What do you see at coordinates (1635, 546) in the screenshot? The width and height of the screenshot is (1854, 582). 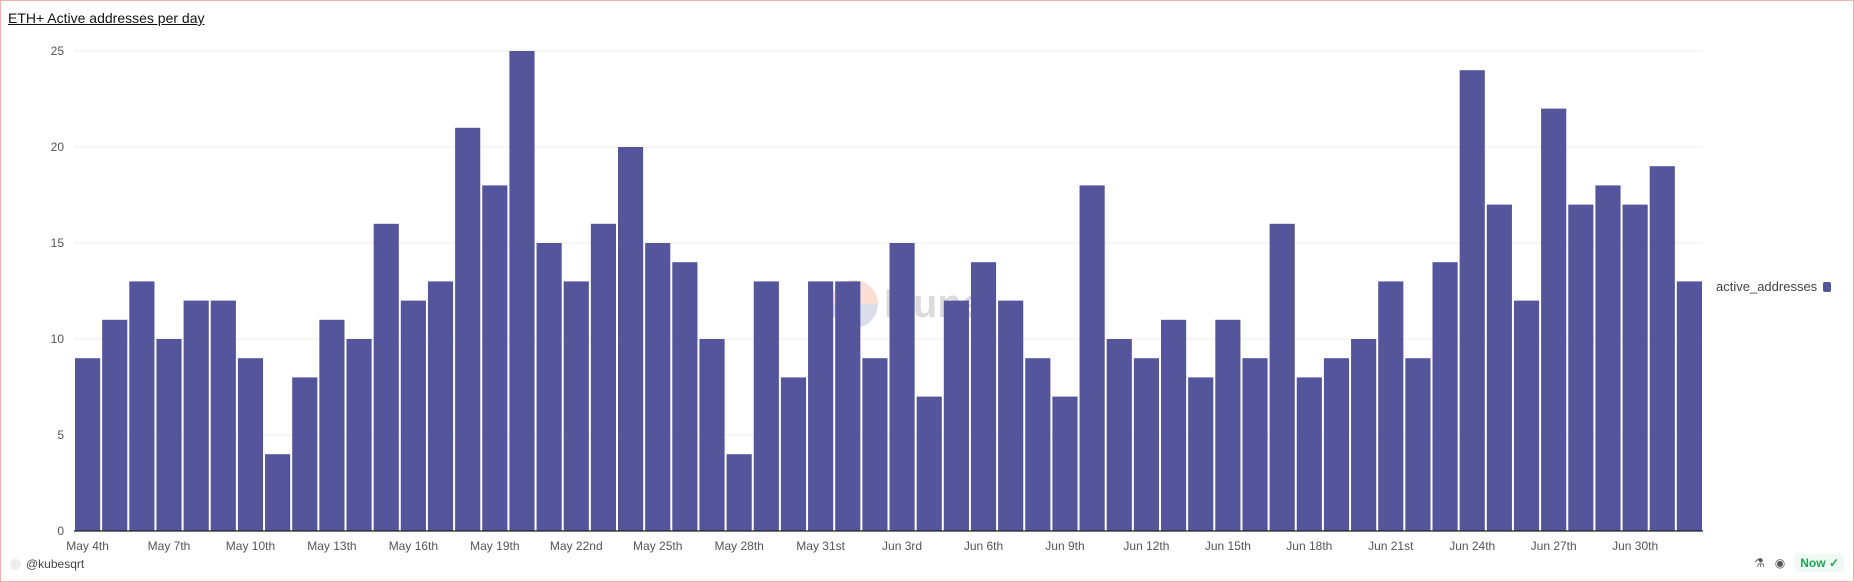 I see `x-tick-label: Jun 30th` at bounding box center [1635, 546].